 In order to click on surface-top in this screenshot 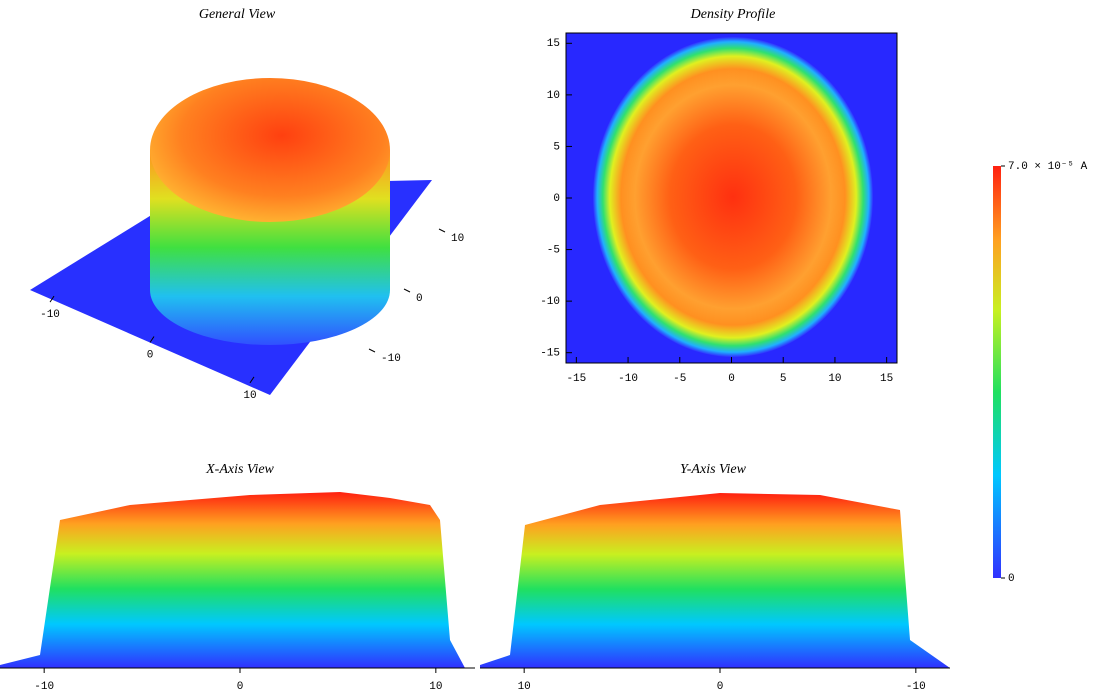, I will do `click(270, 150)`.